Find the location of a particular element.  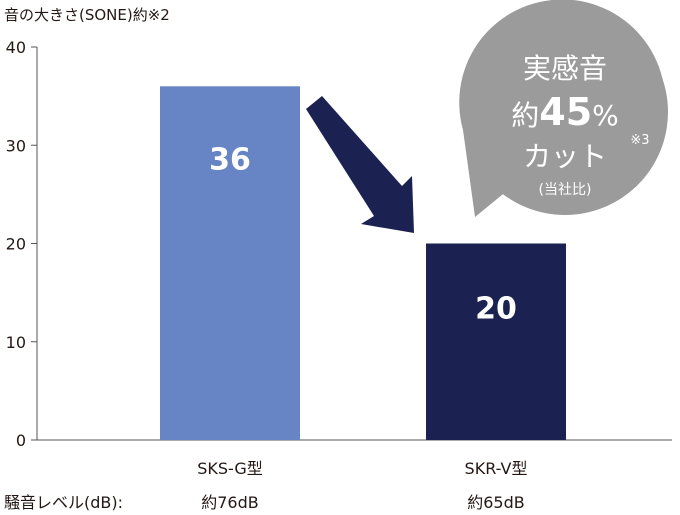

category-label-sks-g: SKS-G型 is located at coordinates (230, 468).